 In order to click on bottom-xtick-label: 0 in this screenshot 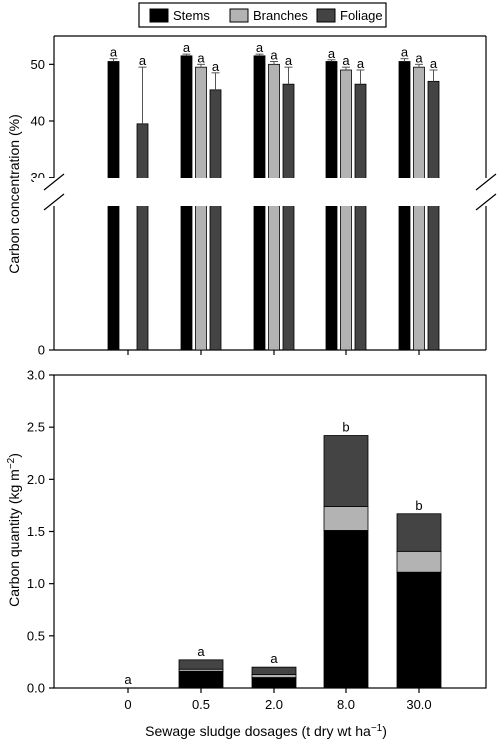, I will do `click(127, 704)`.